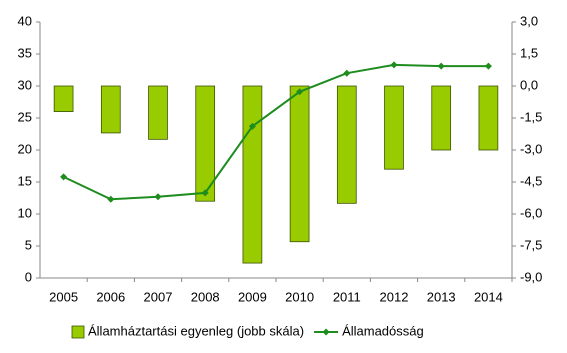  Describe the element at coordinates (28, 276) in the screenshot. I see `y-tick-label: 0` at that location.